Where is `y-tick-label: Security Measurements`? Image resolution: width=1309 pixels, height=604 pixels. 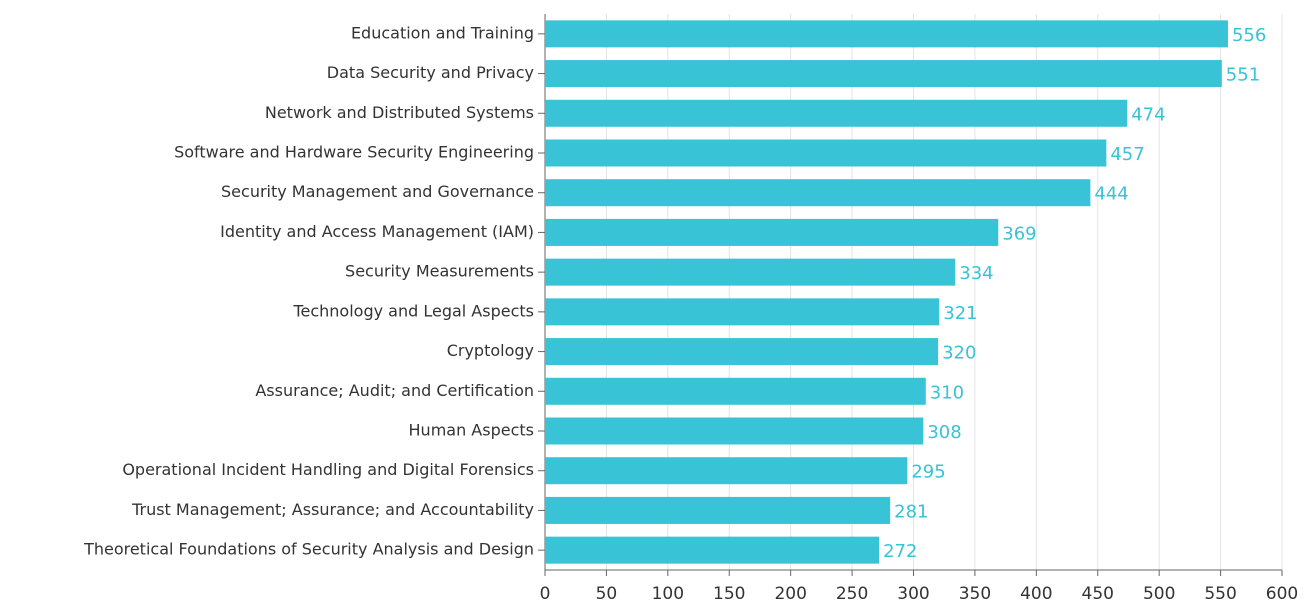
y-tick-label: Security Measurements is located at coordinates (439, 271).